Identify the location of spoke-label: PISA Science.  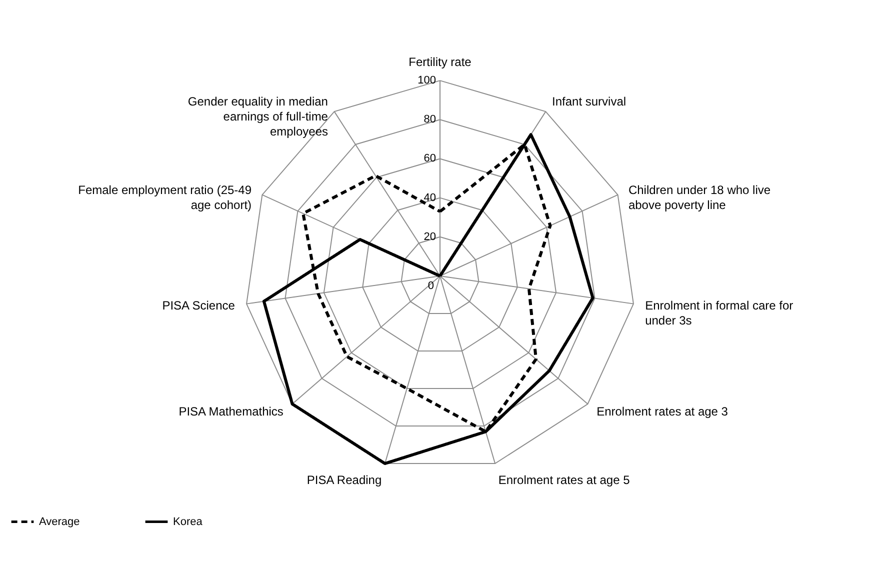
(199, 305).